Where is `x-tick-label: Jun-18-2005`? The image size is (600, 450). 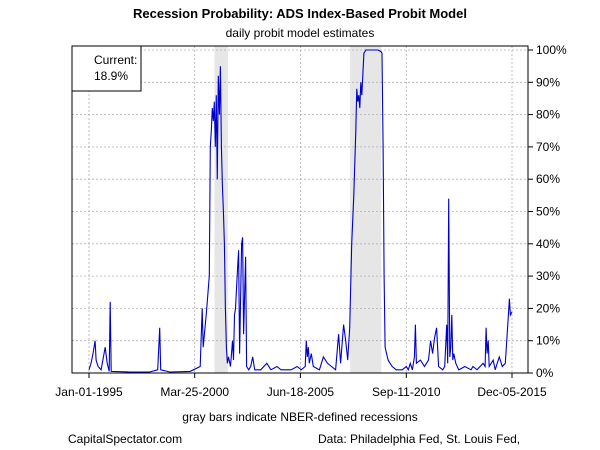
x-tick-label: Jun-18-2005 is located at coordinates (301, 392).